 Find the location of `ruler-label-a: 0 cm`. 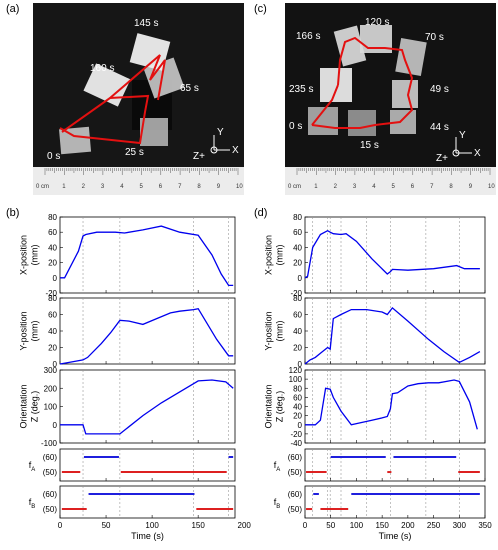

ruler-label-a: 0 cm is located at coordinates (42, 187).